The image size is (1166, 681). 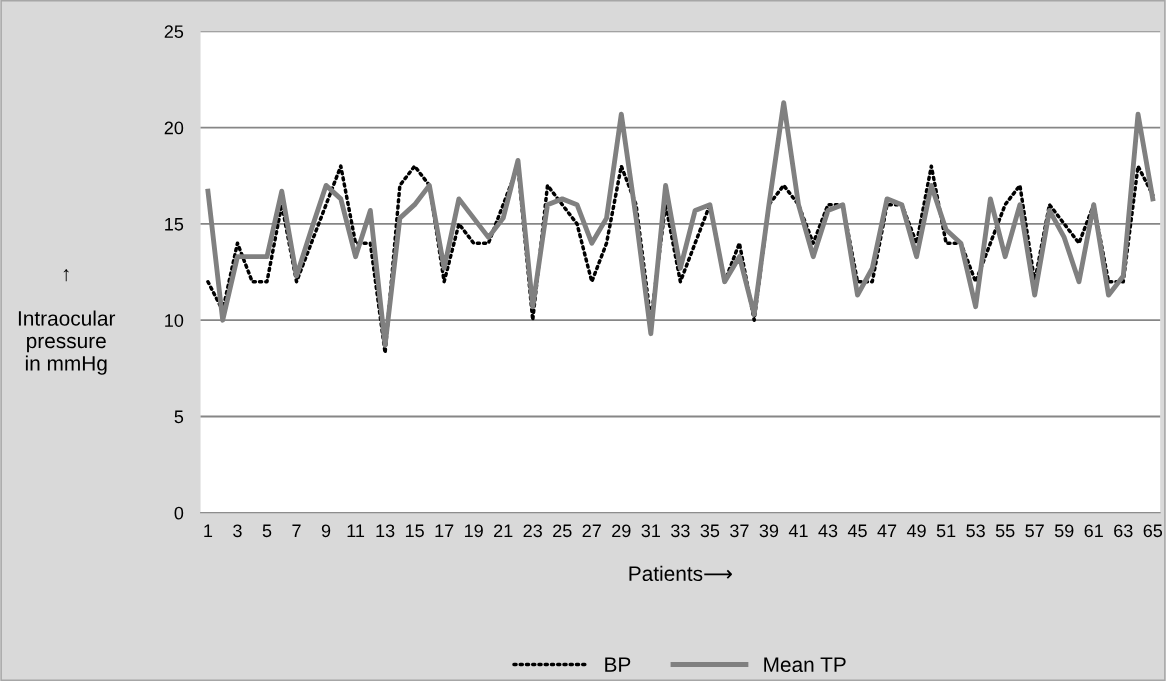 I want to click on x-tick-label: 9, so click(x=326, y=531).